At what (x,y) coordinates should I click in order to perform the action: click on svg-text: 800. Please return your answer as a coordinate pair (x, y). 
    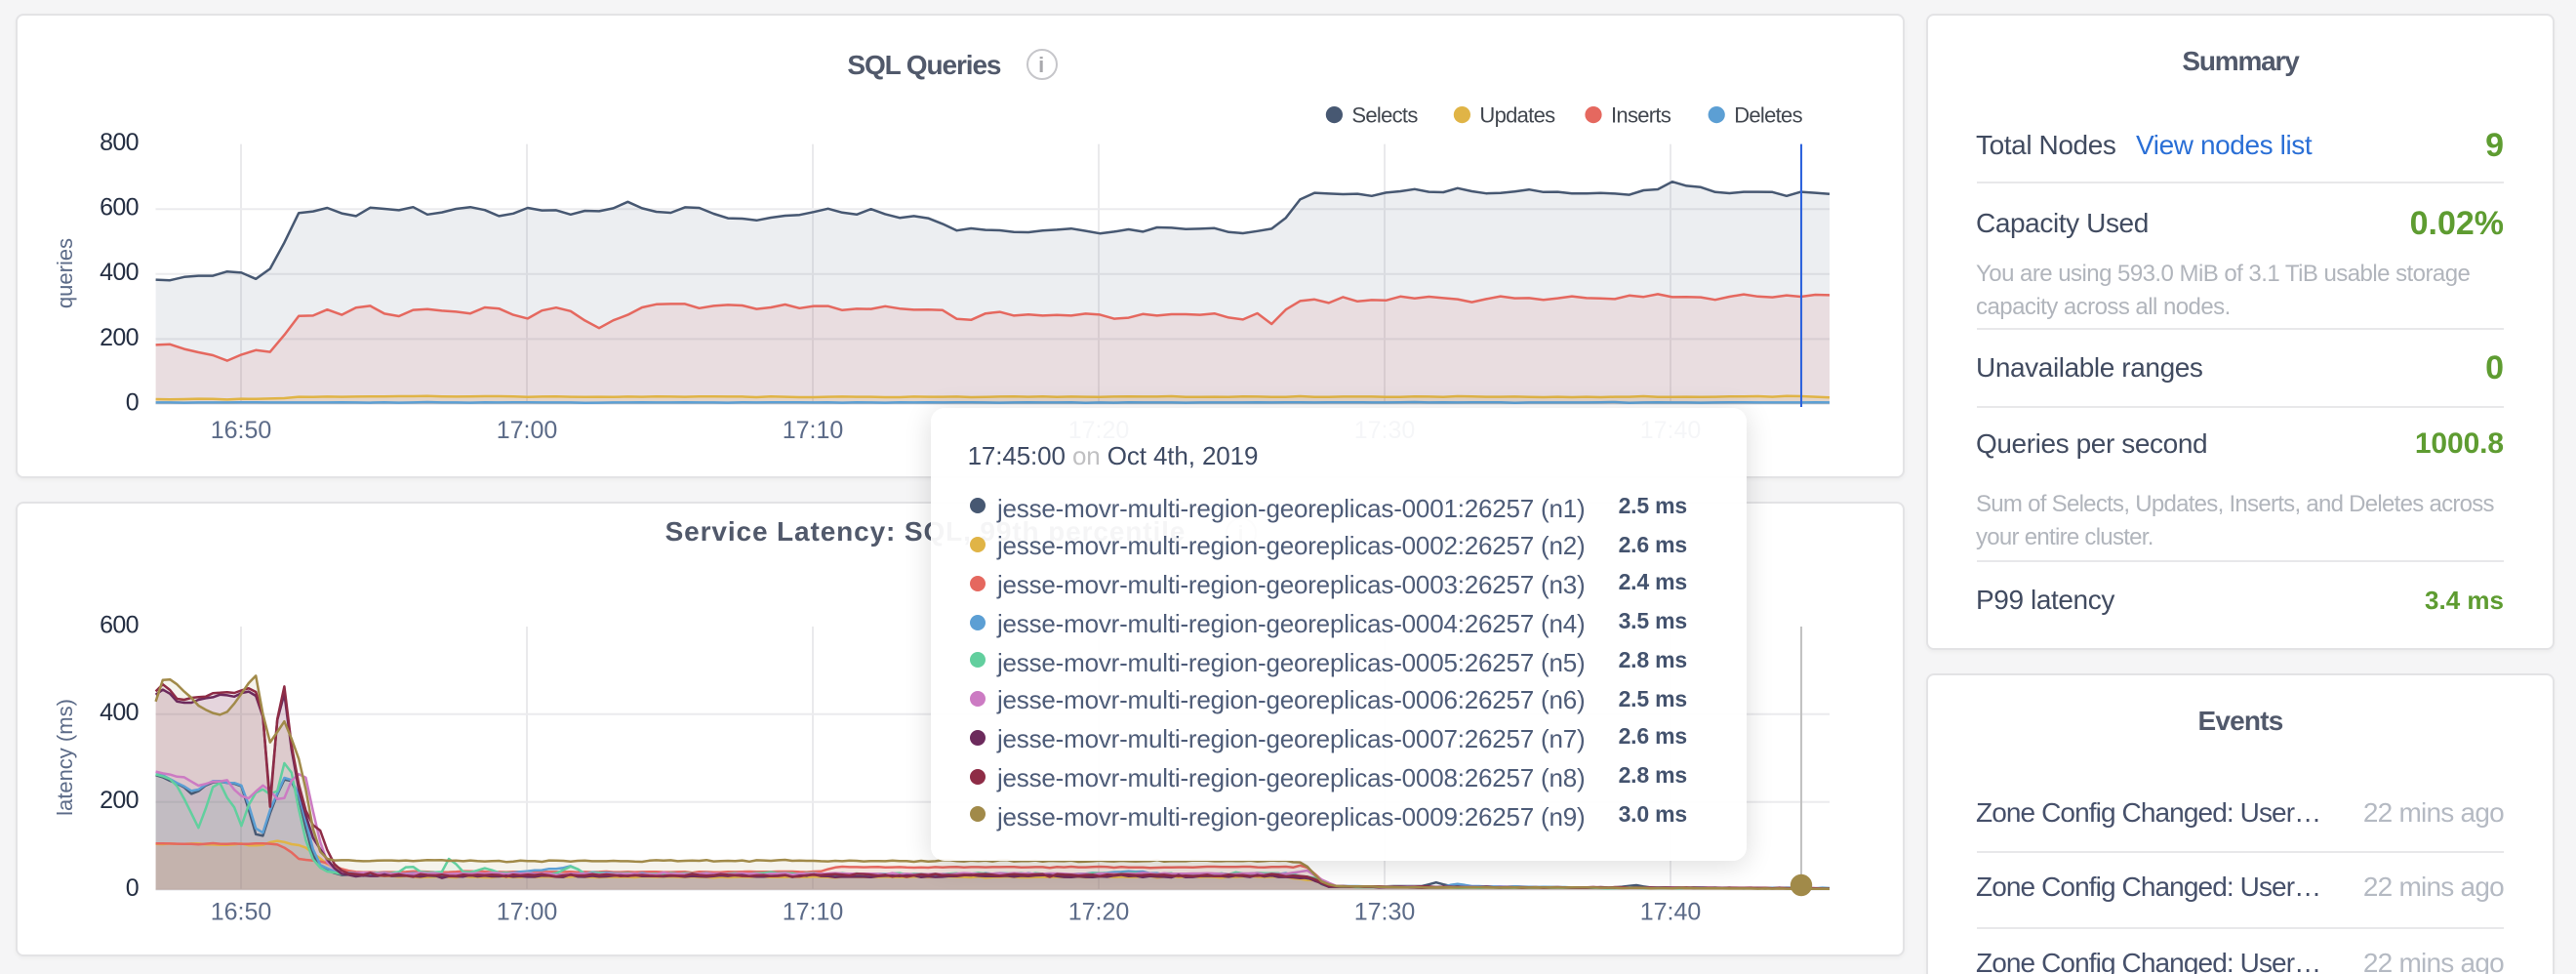
    Looking at the image, I should click on (119, 142).